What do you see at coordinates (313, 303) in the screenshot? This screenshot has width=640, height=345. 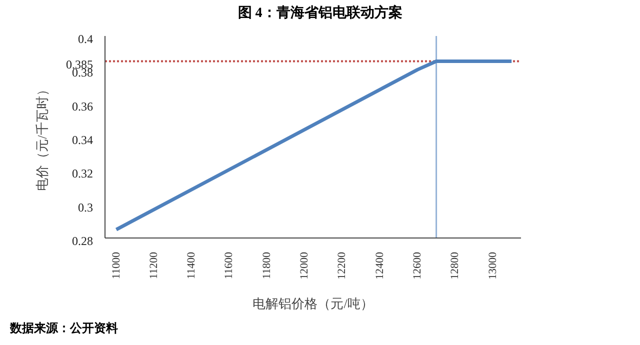 I see `x-axis-title: 电解铝价格（元/吨）` at bounding box center [313, 303].